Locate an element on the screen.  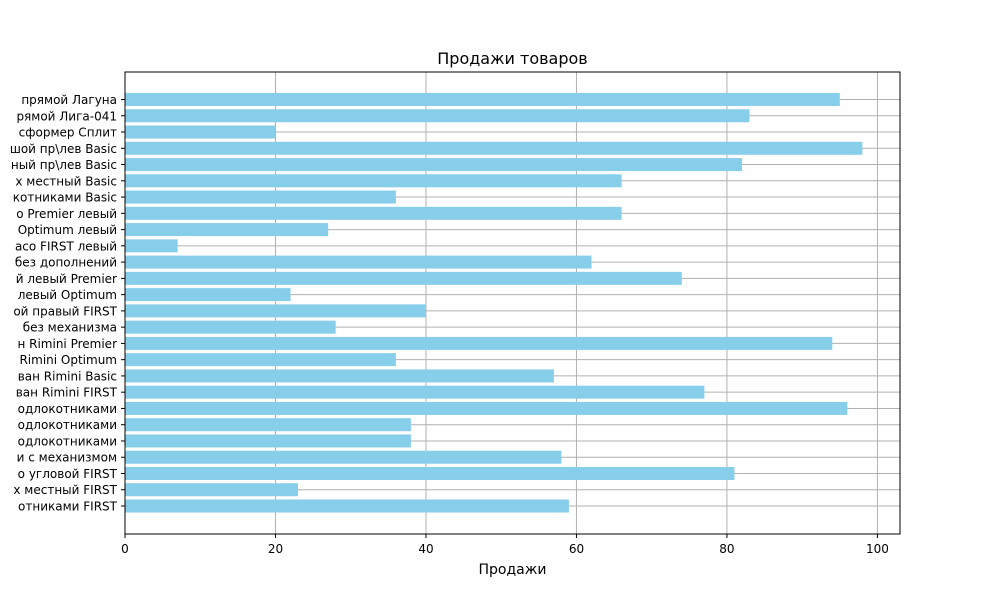
y-tick-label: о Premier левый is located at coordinates (66, 214).